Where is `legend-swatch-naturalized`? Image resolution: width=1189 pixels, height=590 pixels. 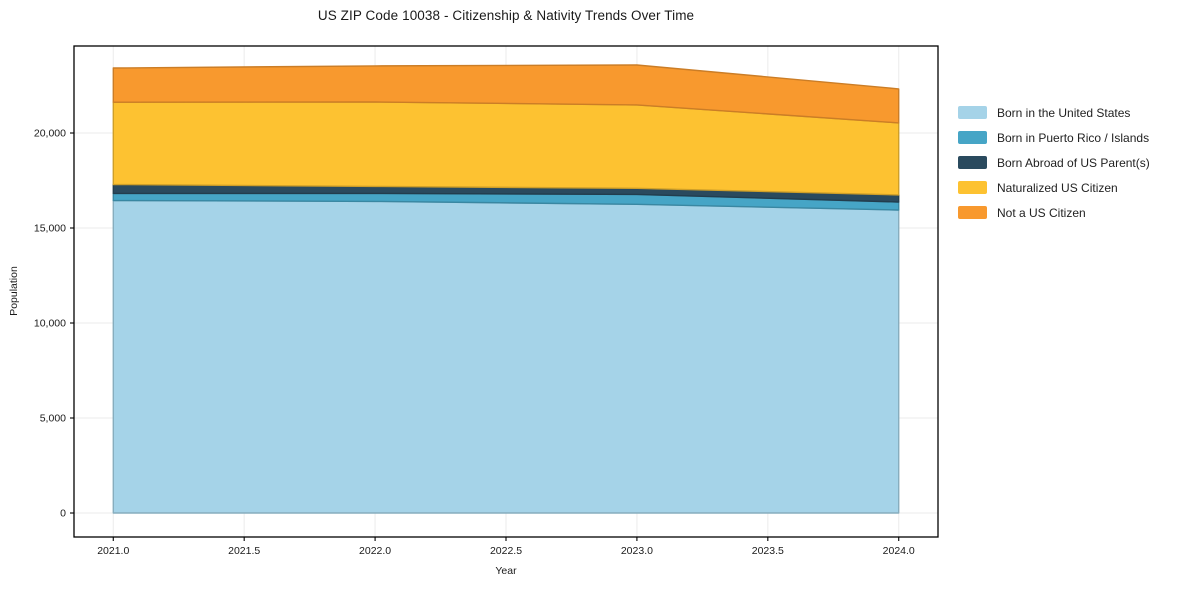 legend-swatch-naturalized is located at coordinates (972, 187).